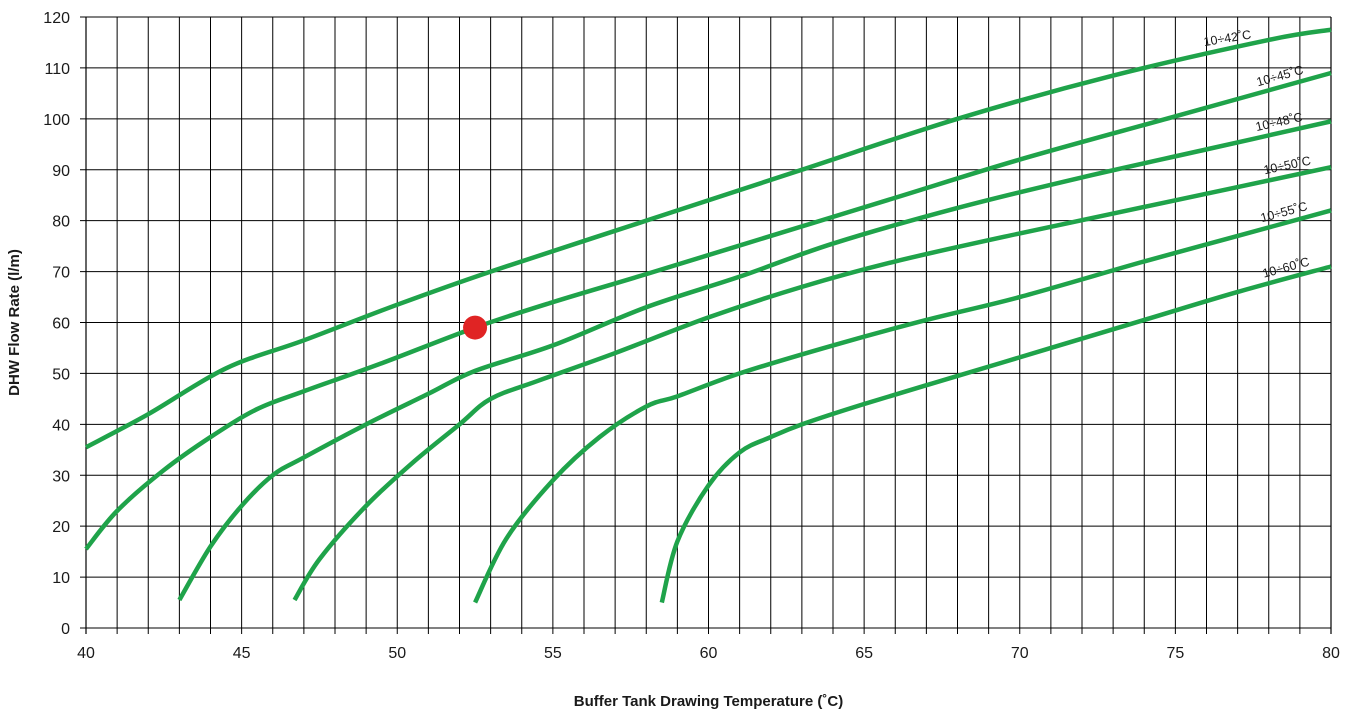  I want to click on x-tick-label: 60, so click(709, 653).